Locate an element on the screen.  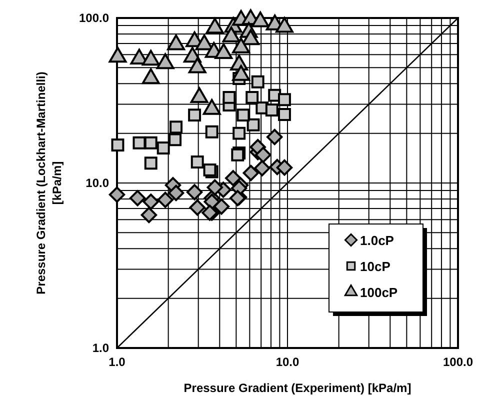
y-tick-label: 100.0 is located at coordinates (94, 18).